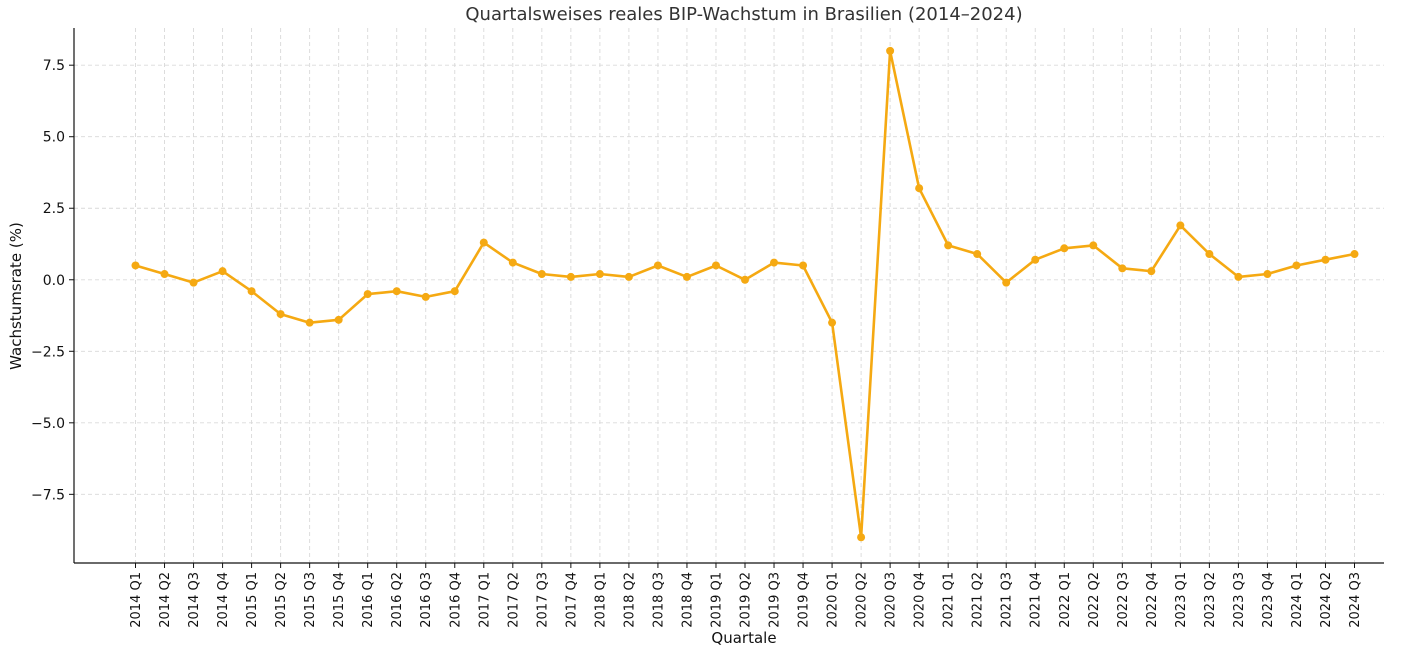 Image resolution: width=1413 pixels, height=648 pixels. What do you see at coordinates (194, 600) in the screenshot?
I see `x-tick-label: 2014 Q3` at bounding box center [194, 600].